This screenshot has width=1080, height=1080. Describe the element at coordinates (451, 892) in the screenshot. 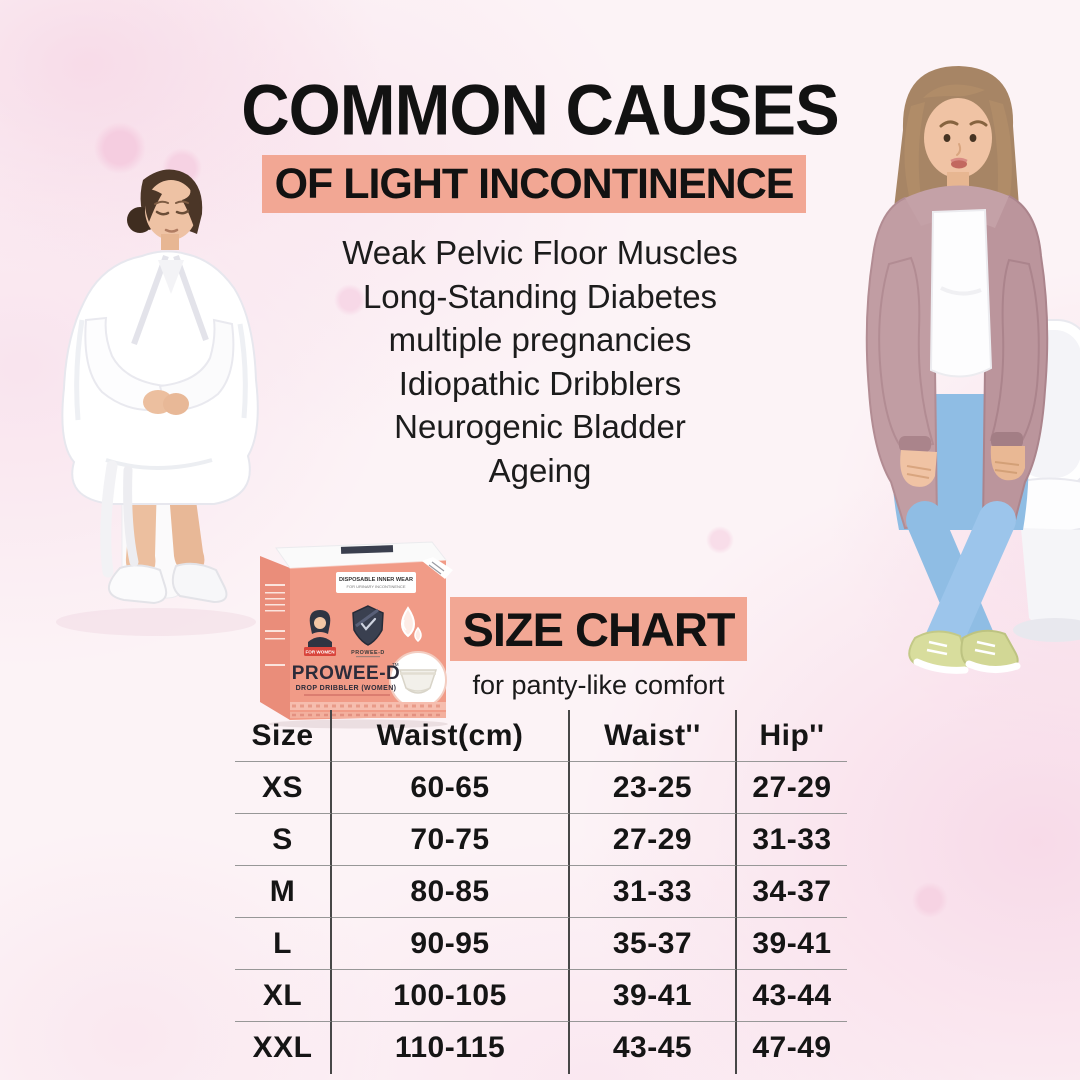

I see `table-cell: 80-85` at that location.